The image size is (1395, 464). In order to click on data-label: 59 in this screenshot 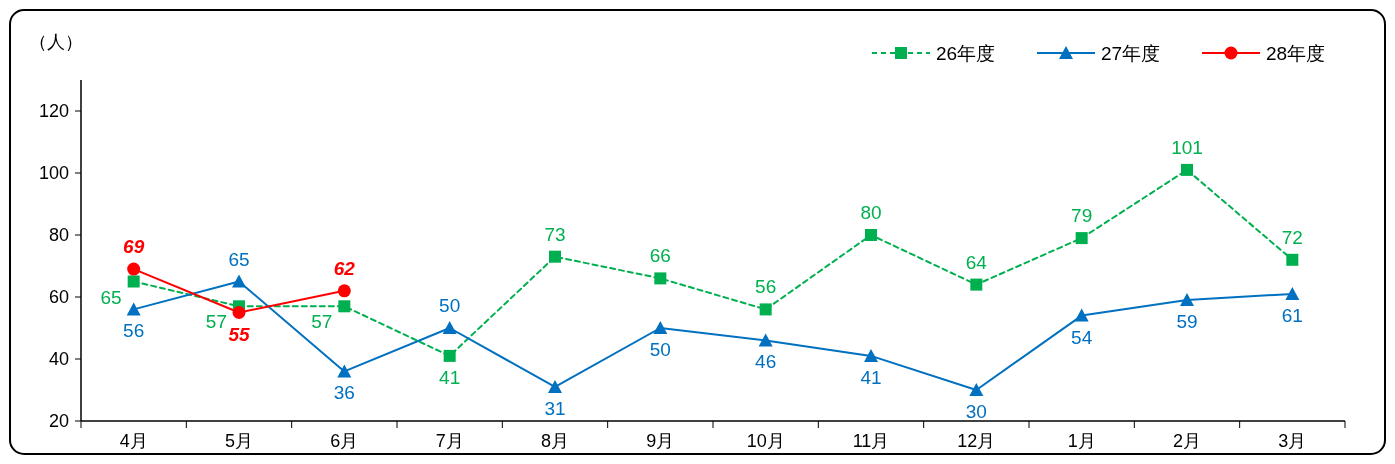, I will do `click(1187, 322)`.